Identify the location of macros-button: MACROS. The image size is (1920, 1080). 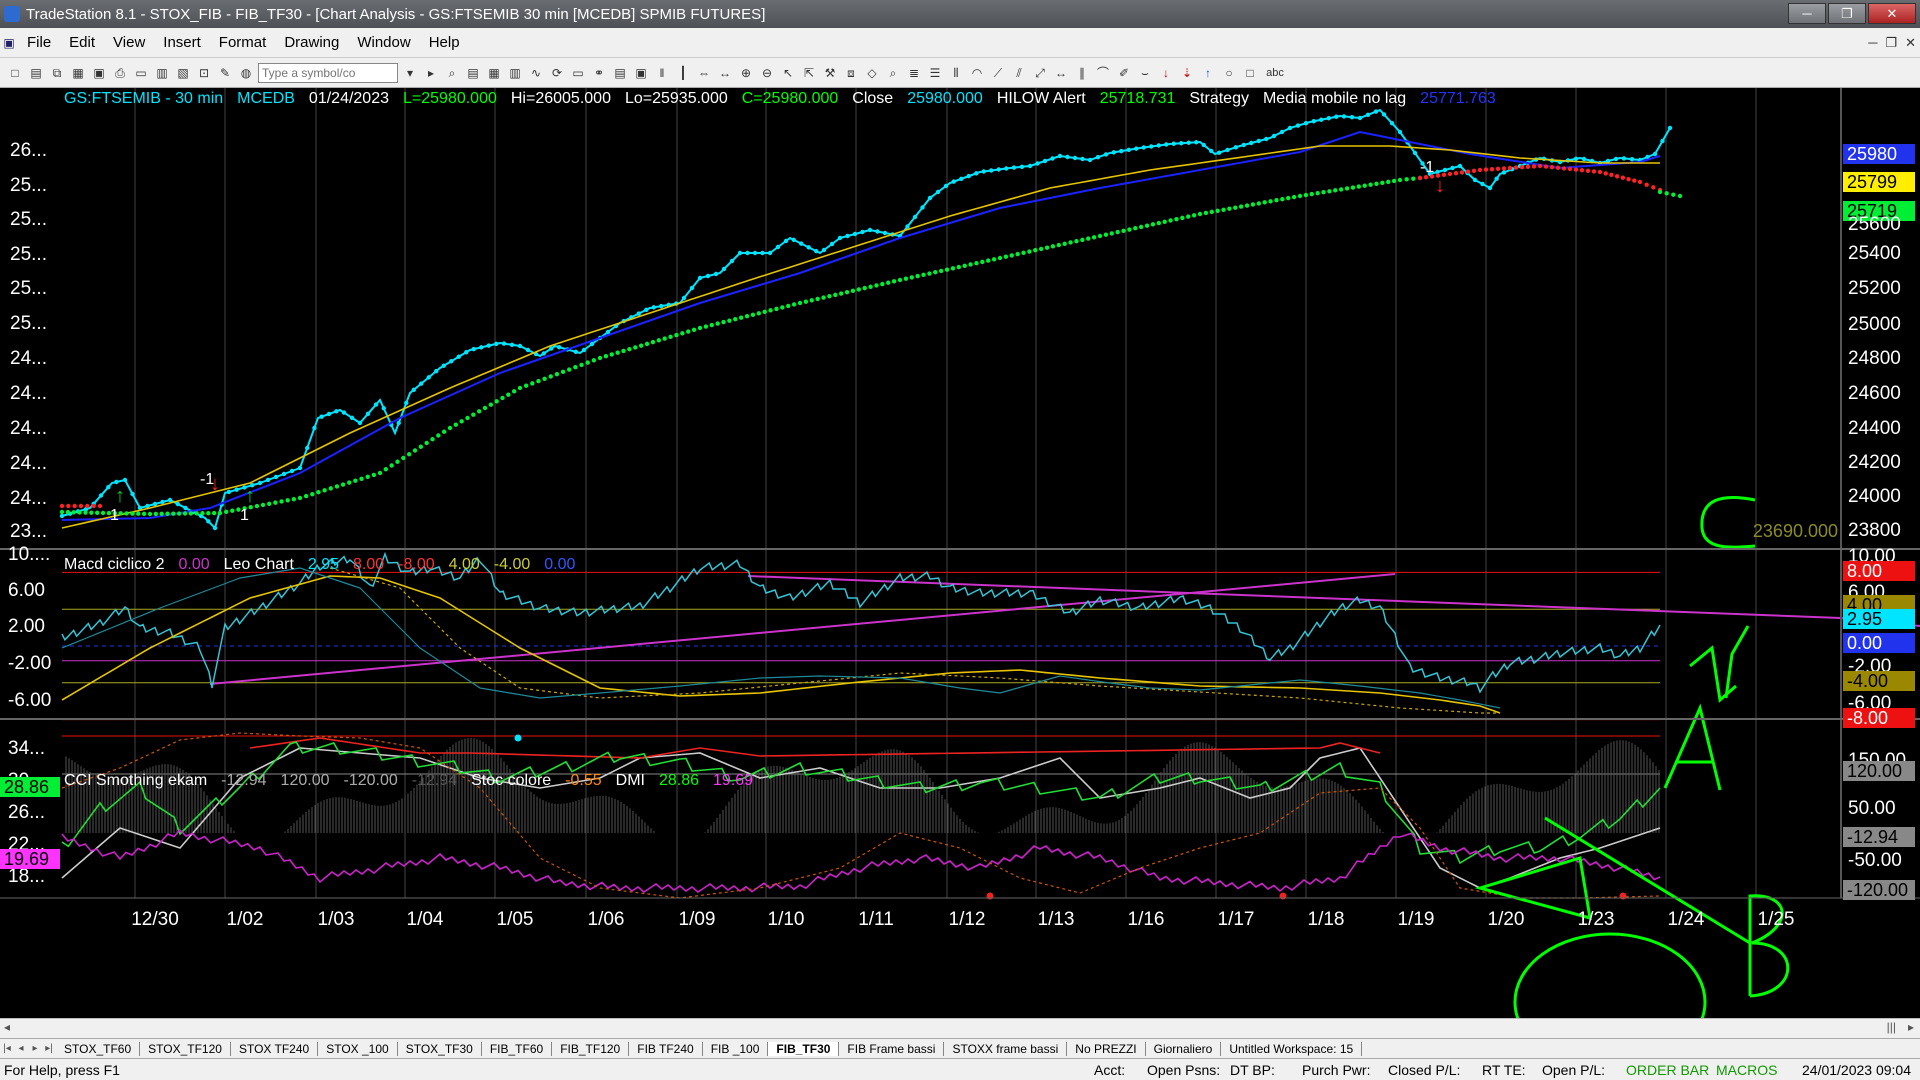
(1747, 1069).